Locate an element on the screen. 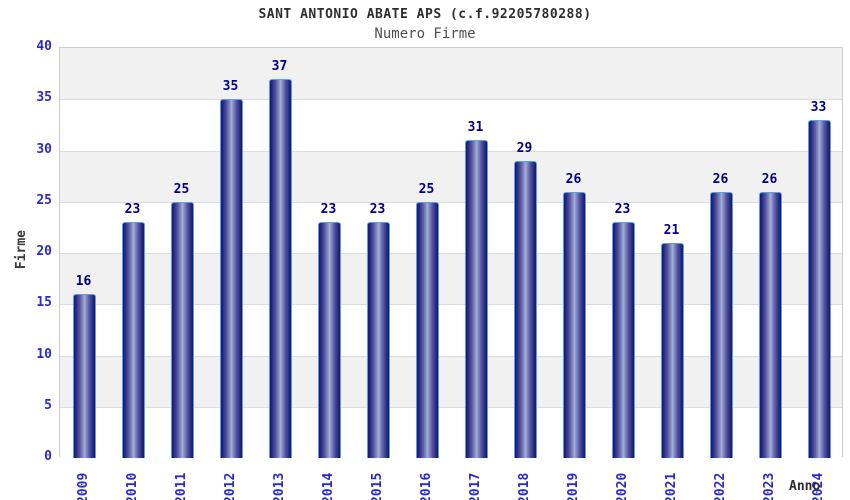 The image size is (850, 500). x-tick-label: 2022 is located at coordinates (720, 486).